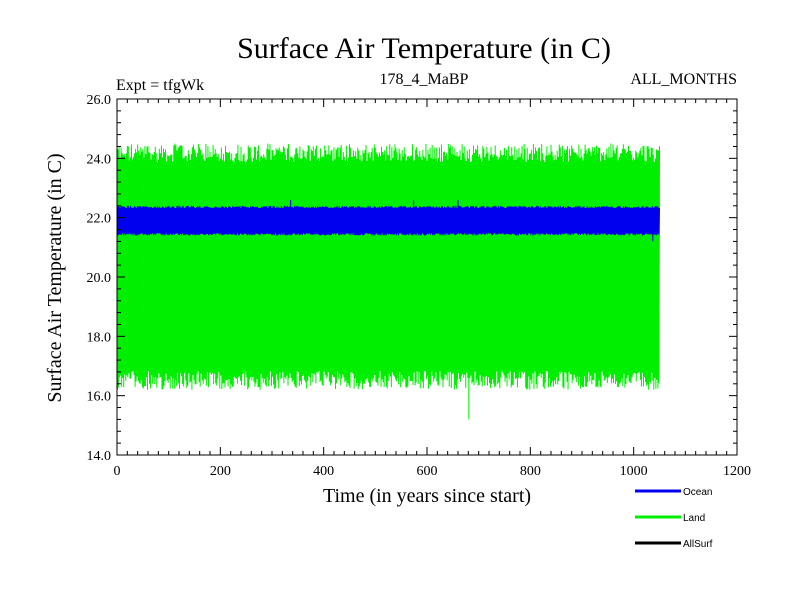 The height and width of the screenshot is (600, 800). I want to click on x-tick-label: 200, so click(220, 471).